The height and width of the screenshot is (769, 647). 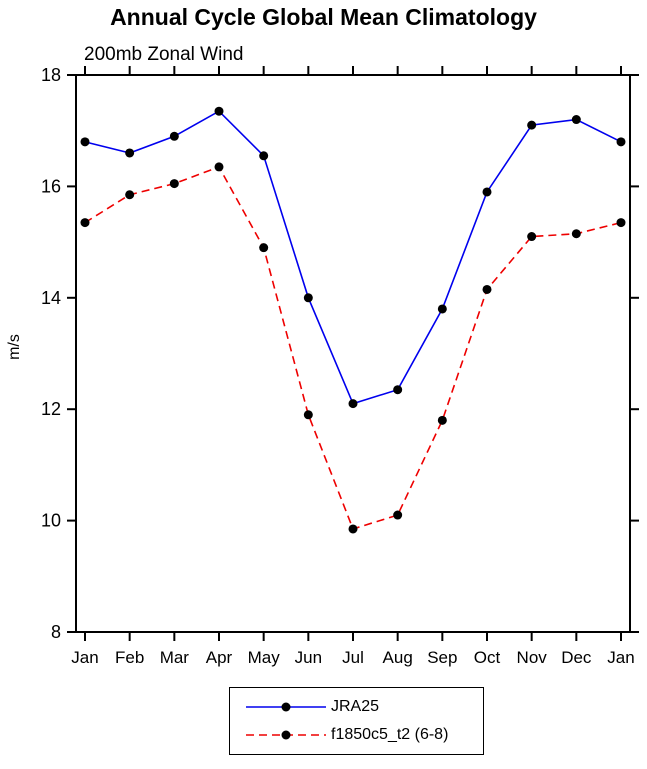 I want to click on x-tick-label: Jul, so click(x=353, y=657).